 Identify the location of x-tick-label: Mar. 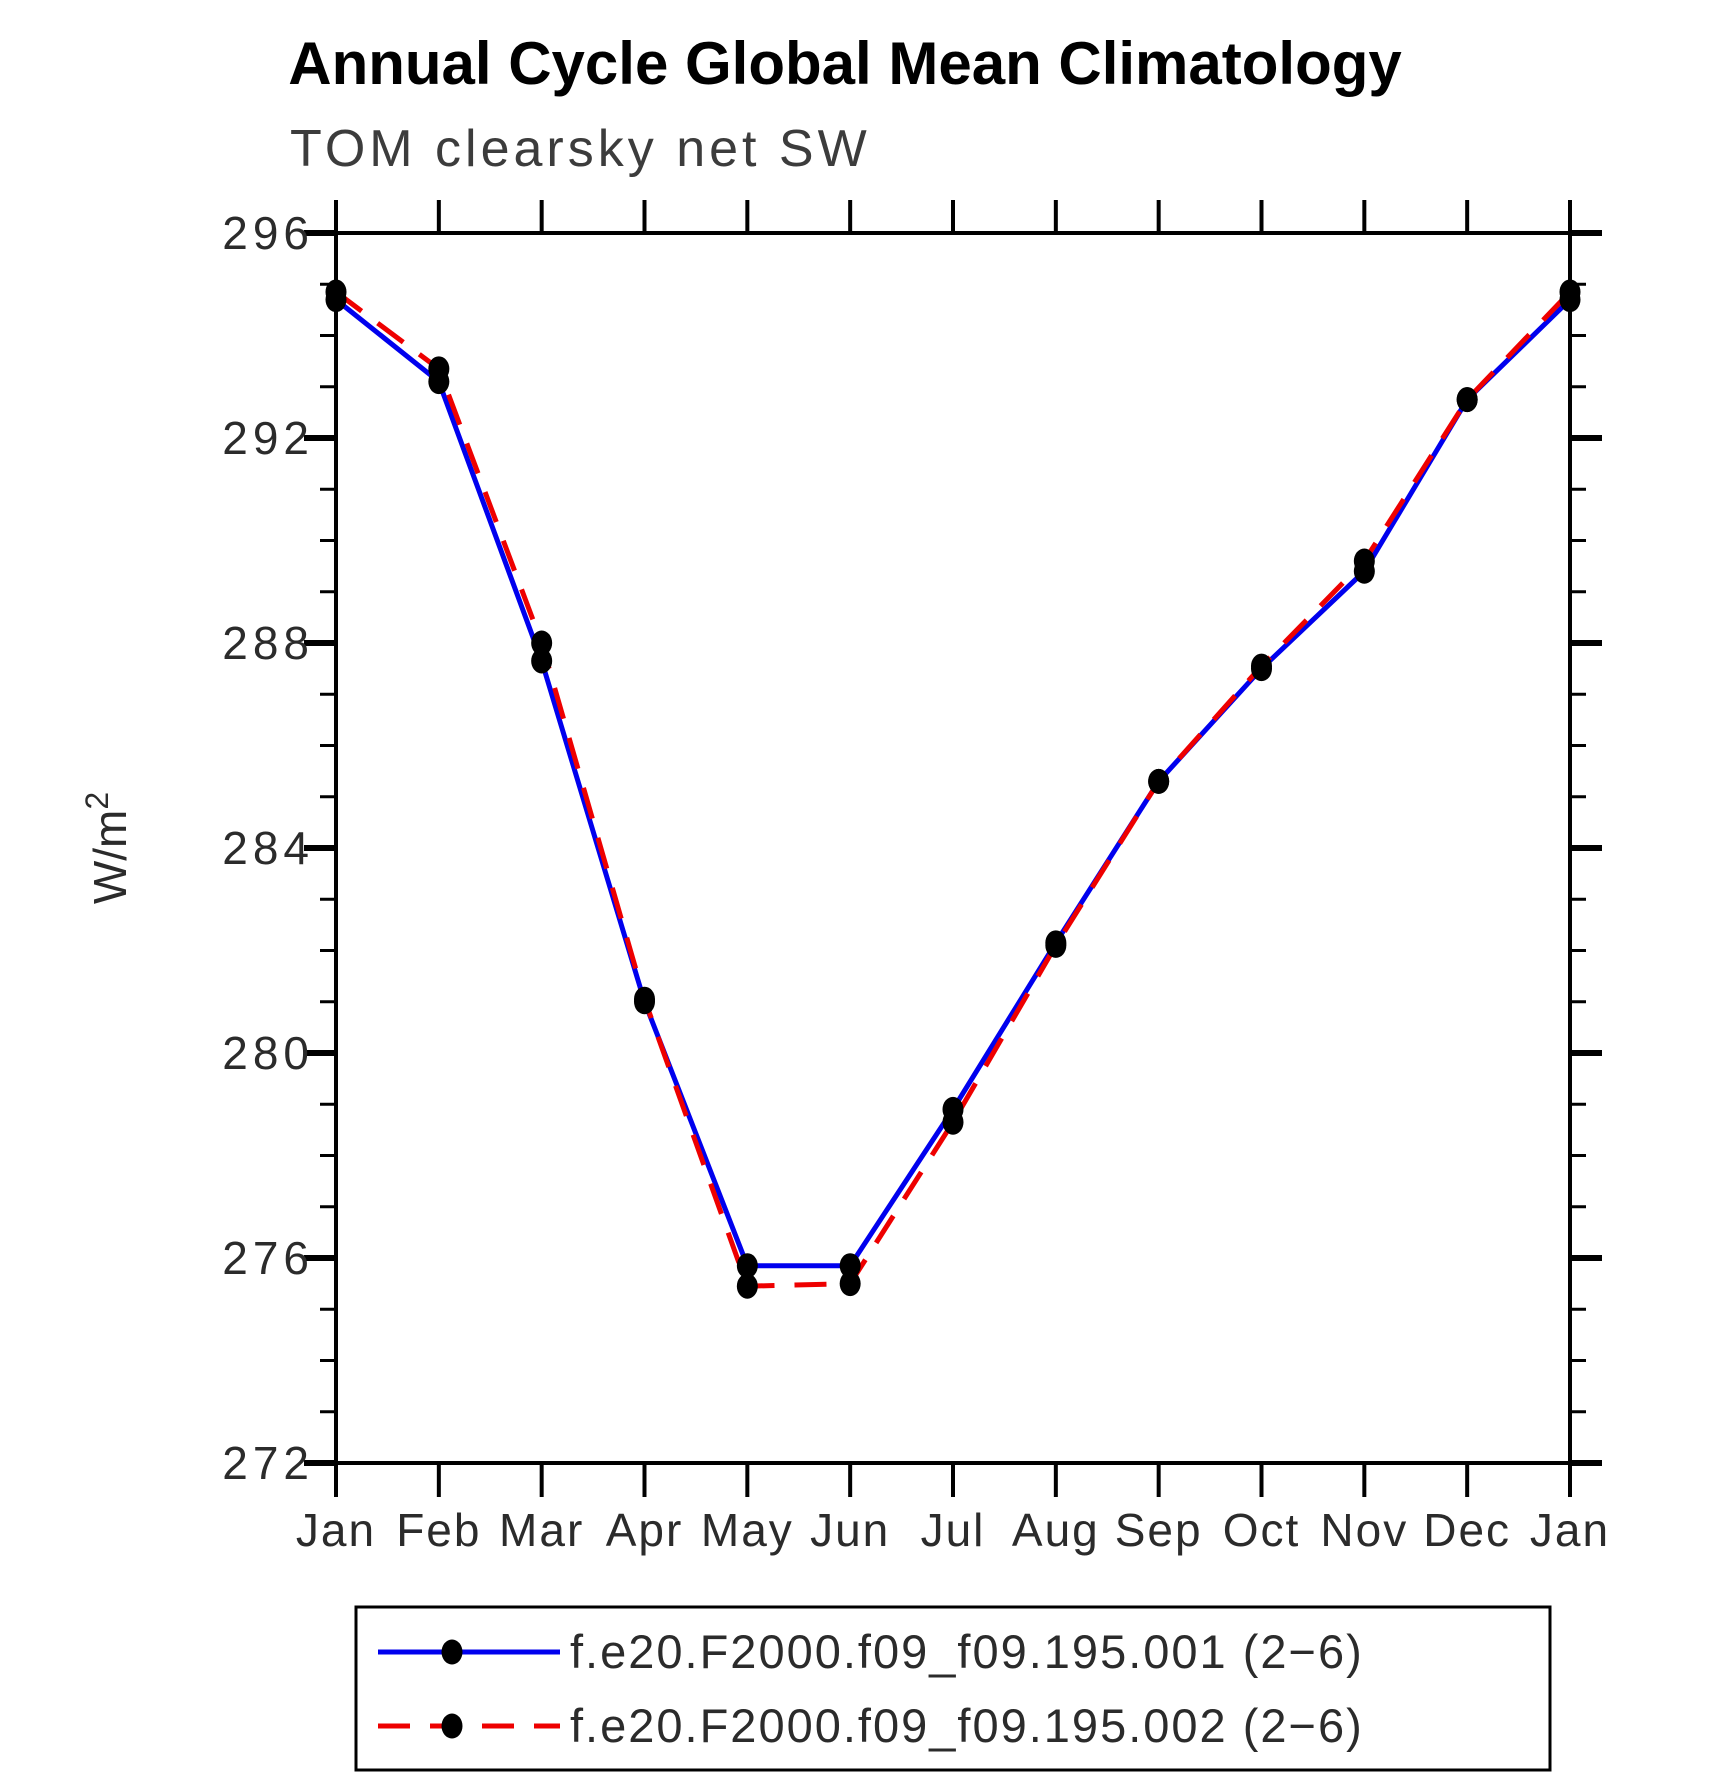
(541, 1530).